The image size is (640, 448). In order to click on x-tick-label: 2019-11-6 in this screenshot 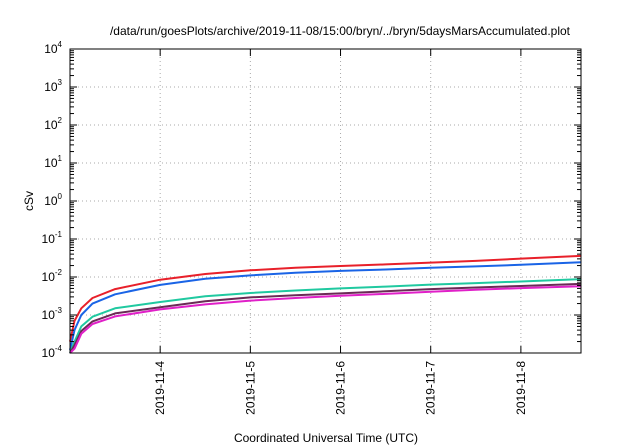, I will do `click(341, 388)`.